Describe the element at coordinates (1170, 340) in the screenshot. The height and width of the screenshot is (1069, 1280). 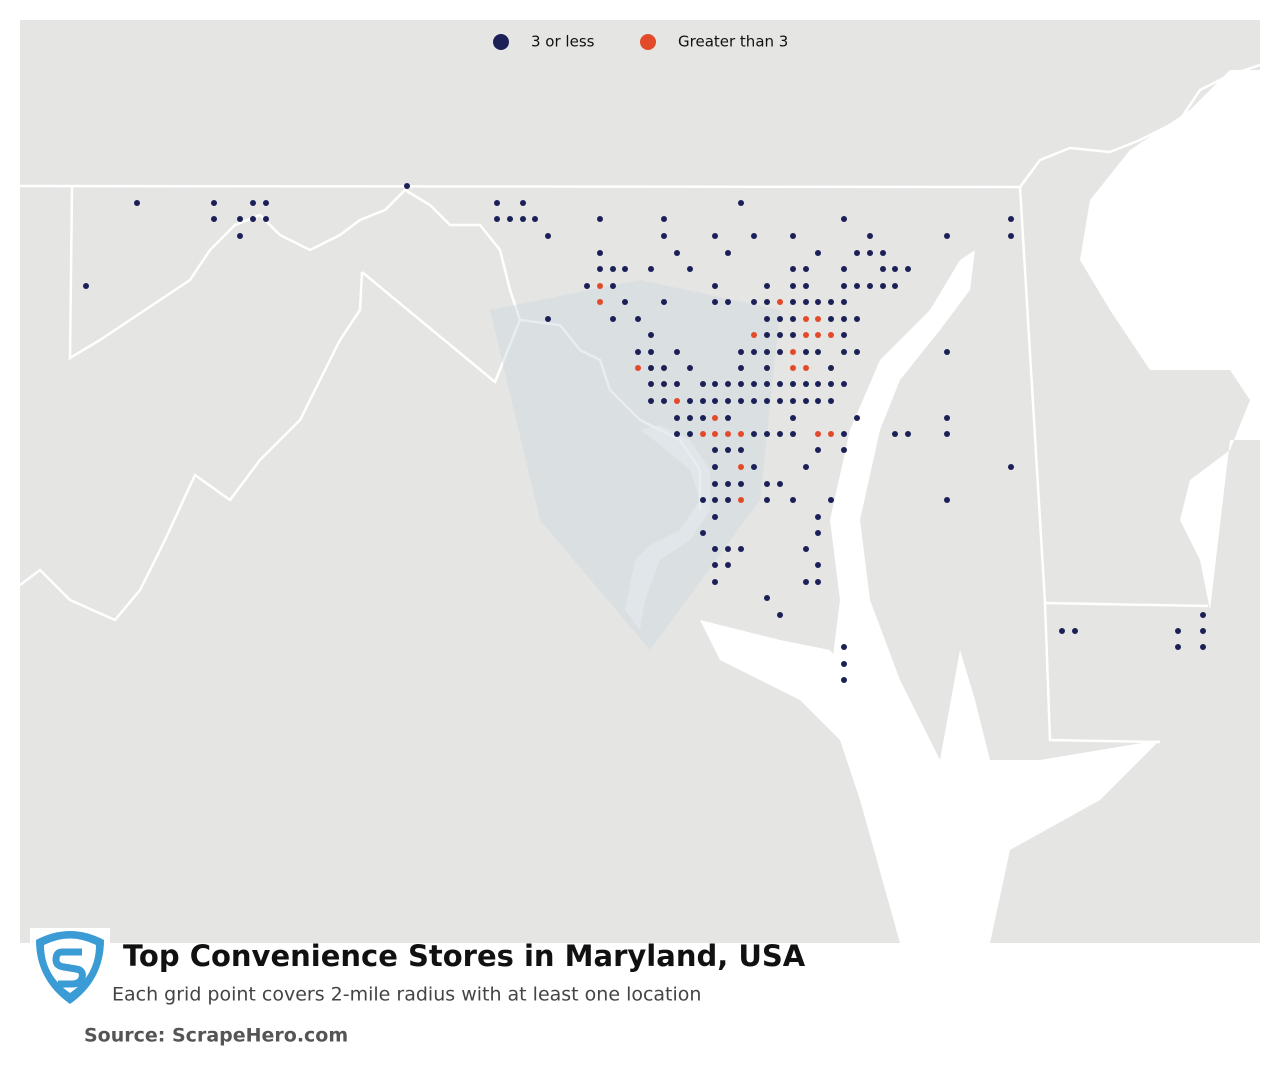
I see `delaware-bay` at that location.